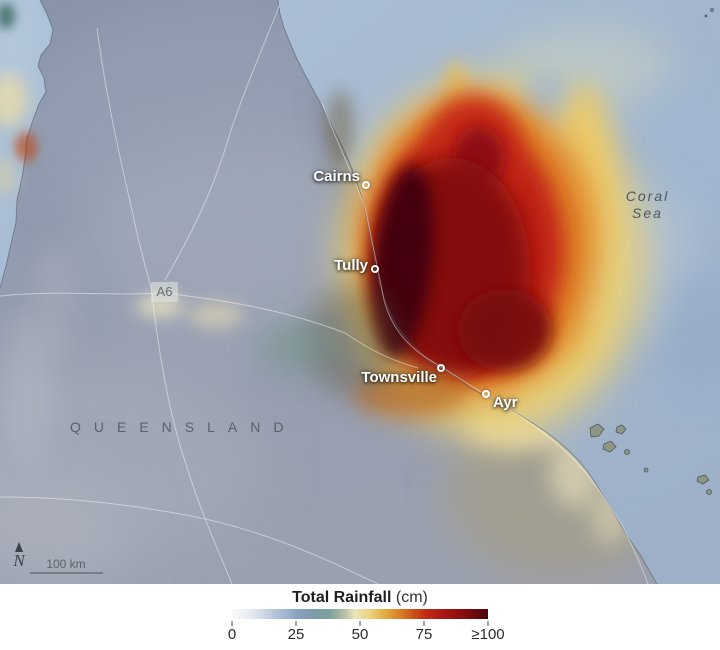 This screenshot has height=650, width=720. What do you see at coordinates (336, 176) in the screenshot?
I see `city-label-cairns: Cairns` at bounding box center [336, 176].